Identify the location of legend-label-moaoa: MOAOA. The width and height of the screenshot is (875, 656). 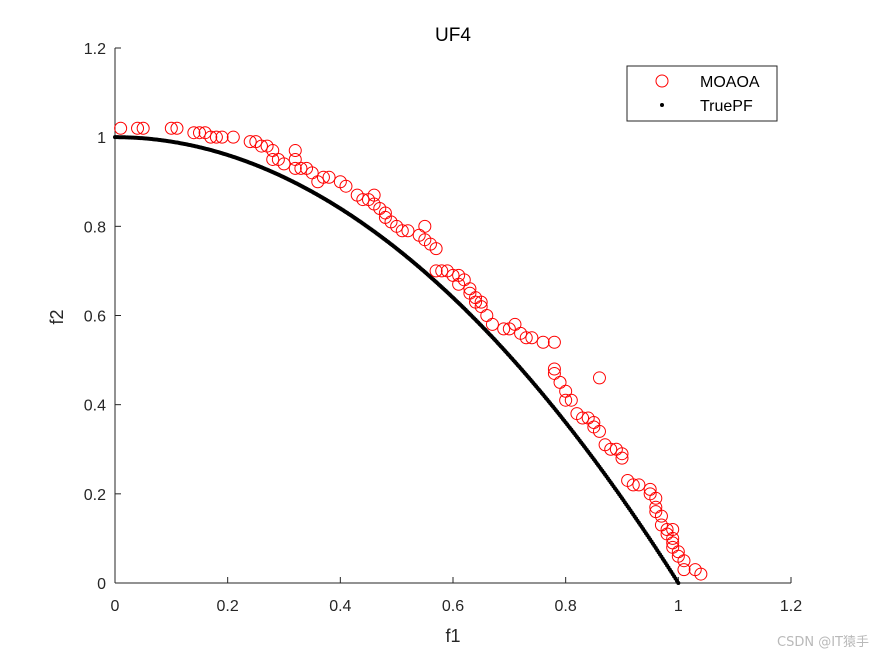
(730, 82).